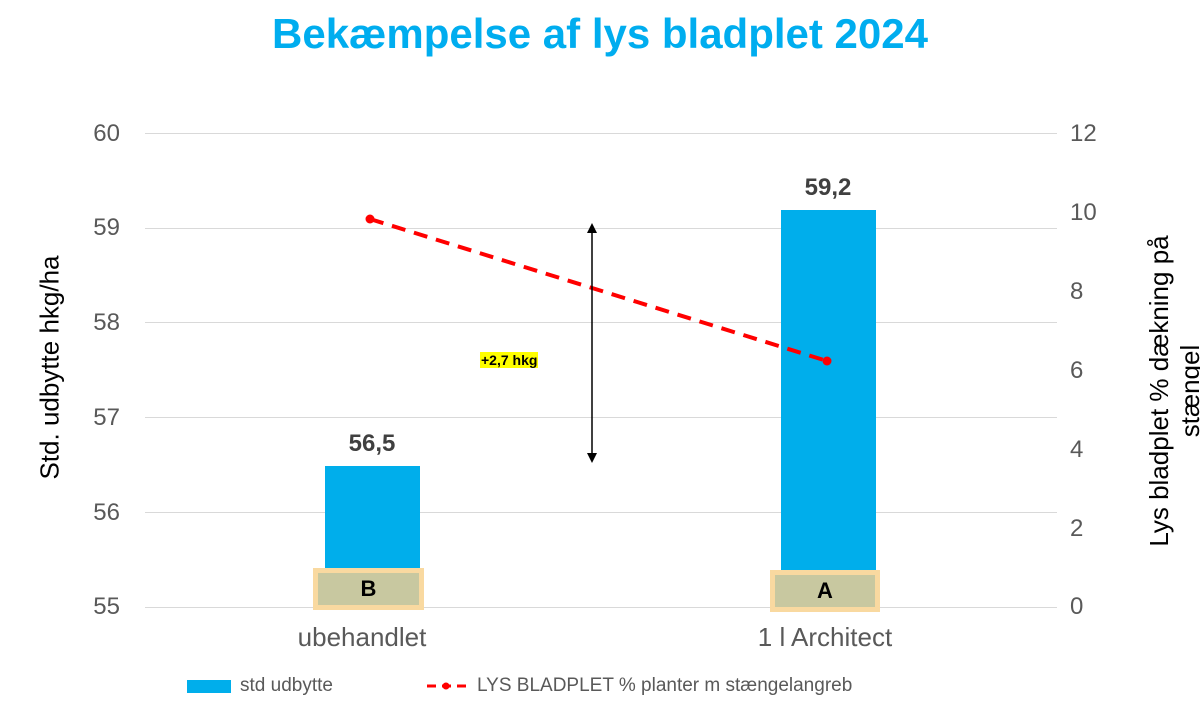 Image resolution: width=1200 pixels, height=715 pixels. Describe the element at coordinates (106, 227) in the screenshot. I see `left-tick: 59` at that location.